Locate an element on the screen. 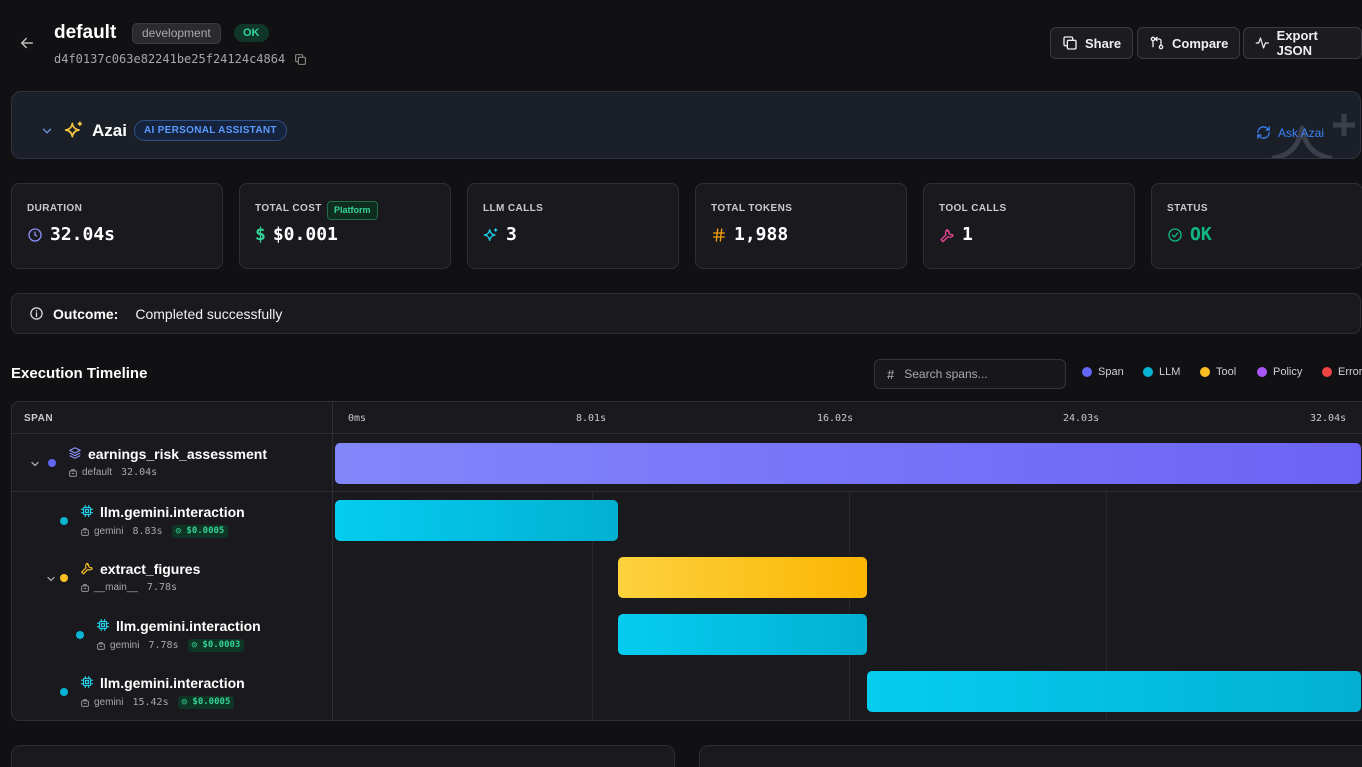 The width and height of the screenshot is (1362, 767). legend-item-span: Span is located at coordinates (1103, 372).